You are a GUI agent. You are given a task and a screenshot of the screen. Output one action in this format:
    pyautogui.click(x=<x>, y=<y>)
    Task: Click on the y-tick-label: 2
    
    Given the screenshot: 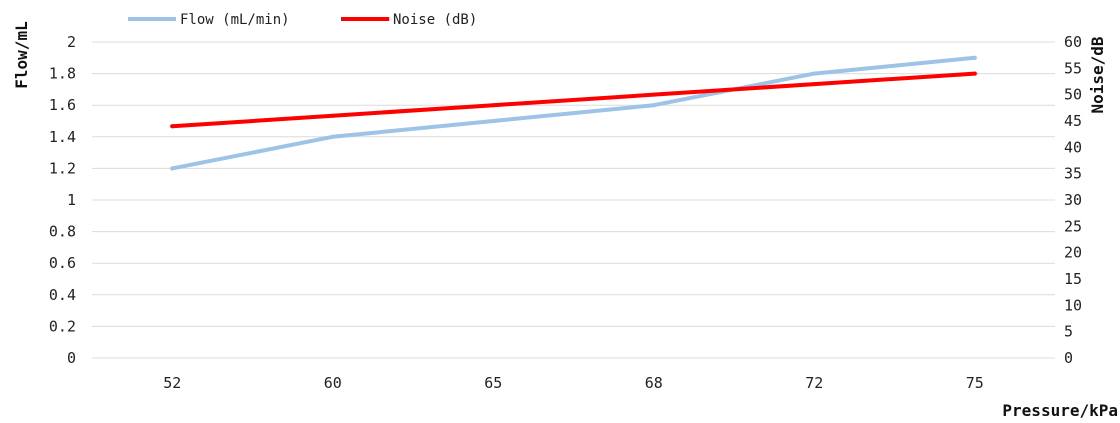 What is the action you would take?
    pyautogui.click(x=71, y=42)
    